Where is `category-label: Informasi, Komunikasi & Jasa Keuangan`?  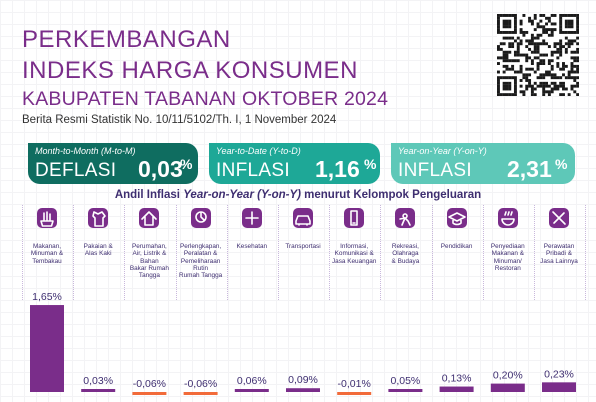
category-label: Informasi, Komunikasi & Jasa Keuangan is located at coordinates (354, 254).